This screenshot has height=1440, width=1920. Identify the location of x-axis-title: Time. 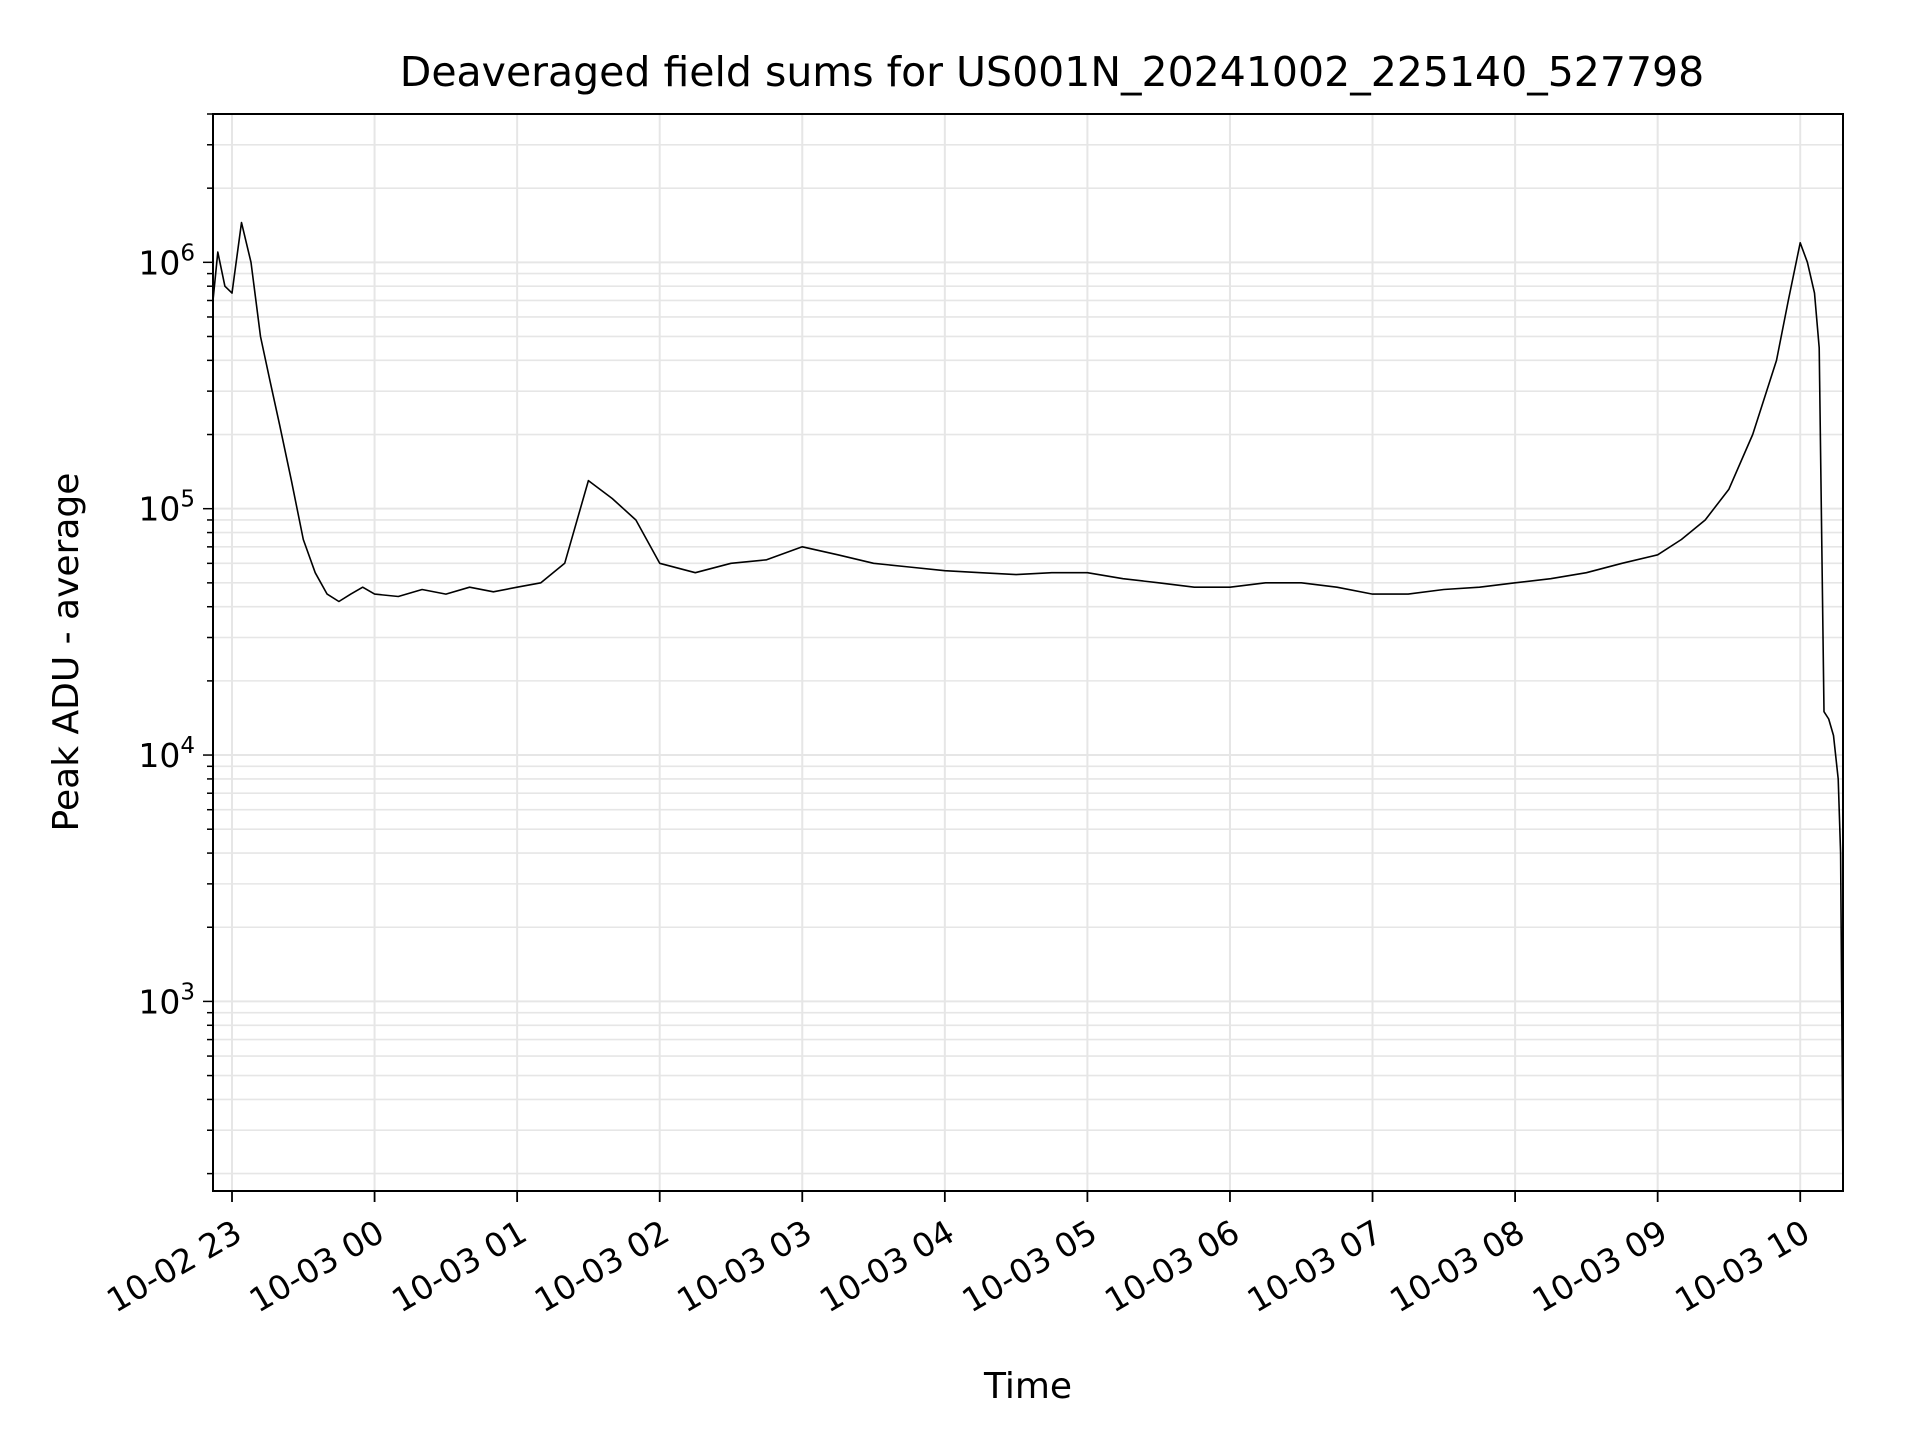
(1027, 1386).